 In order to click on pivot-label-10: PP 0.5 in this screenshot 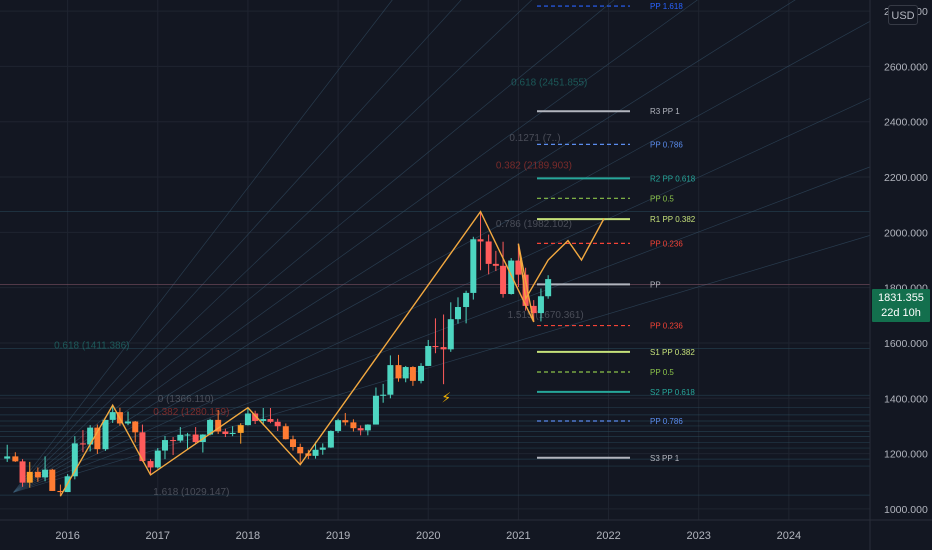, I will do `click(662, 372)`.